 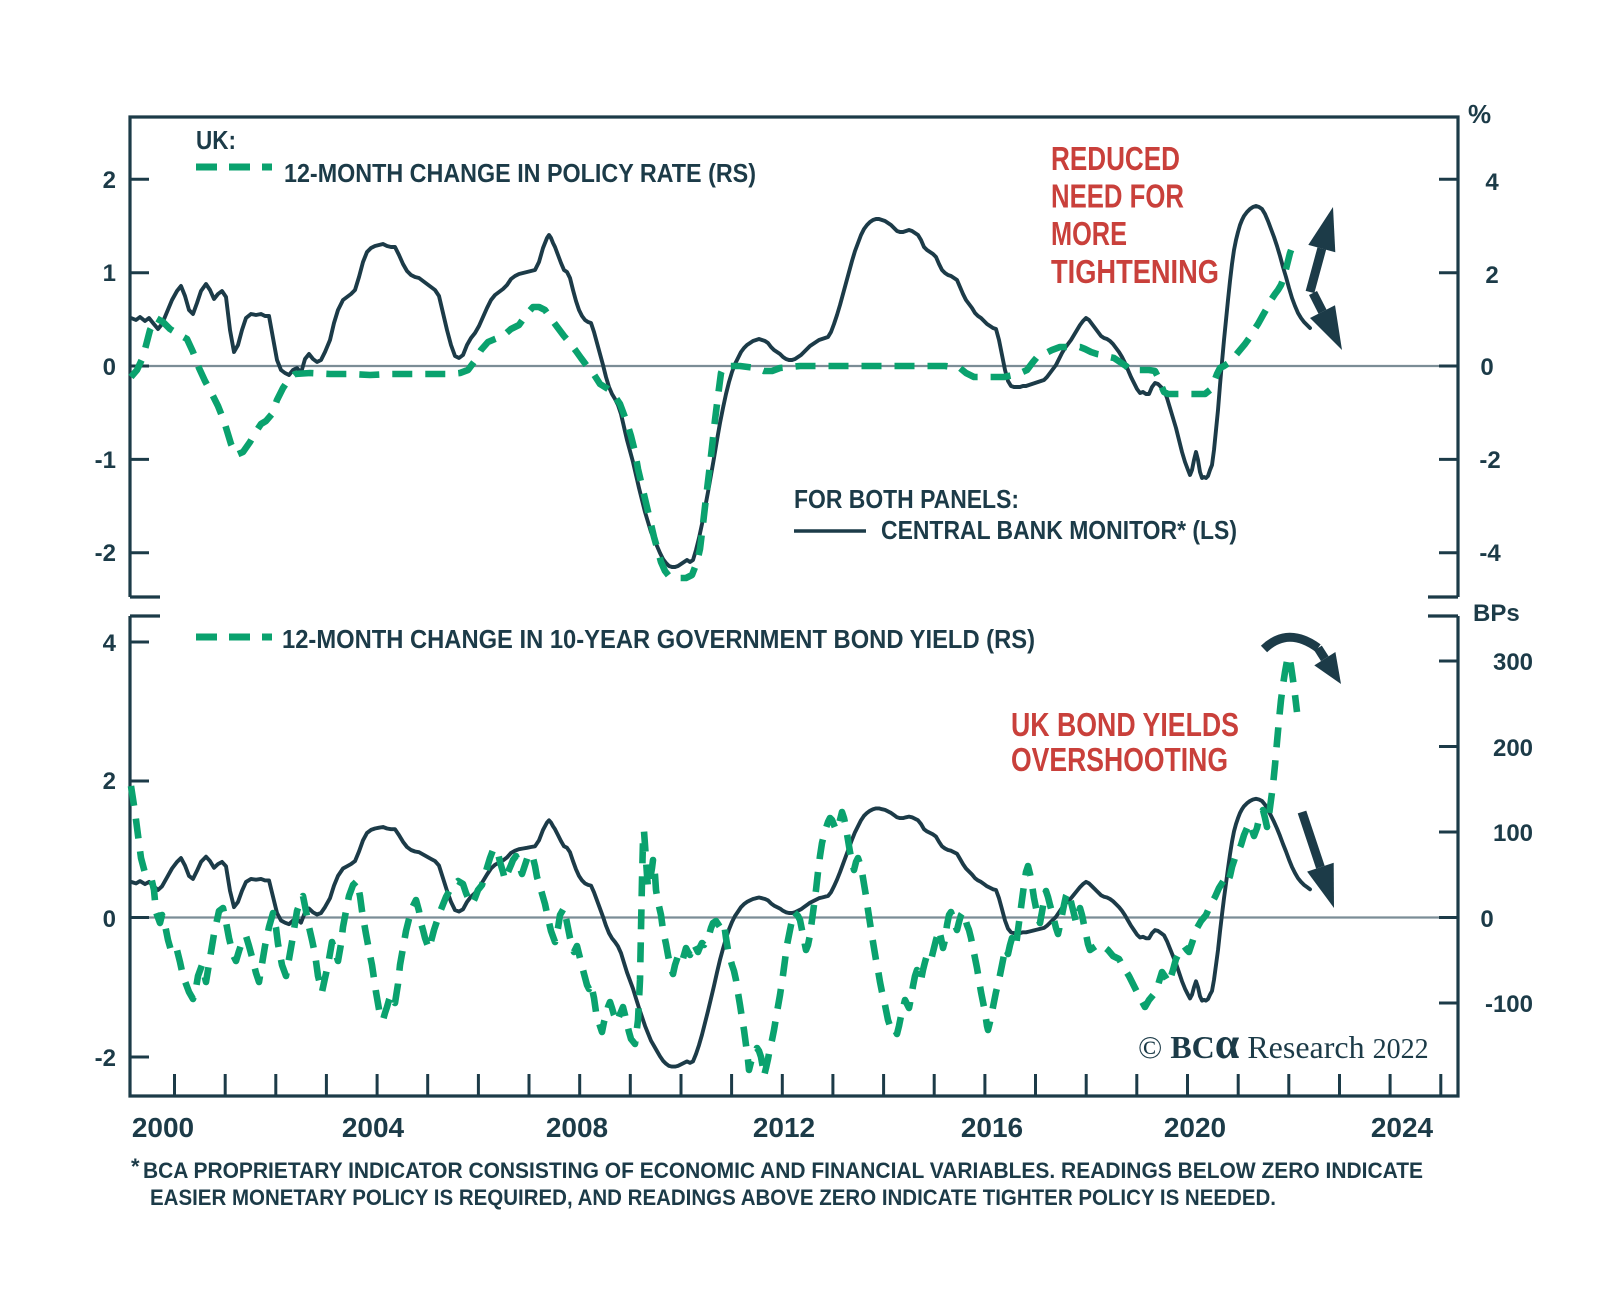 What do you see at coordinates (1089, 233) in the screenshot?
I see `svg-text: MORE` at bounding box center [1089, 233].